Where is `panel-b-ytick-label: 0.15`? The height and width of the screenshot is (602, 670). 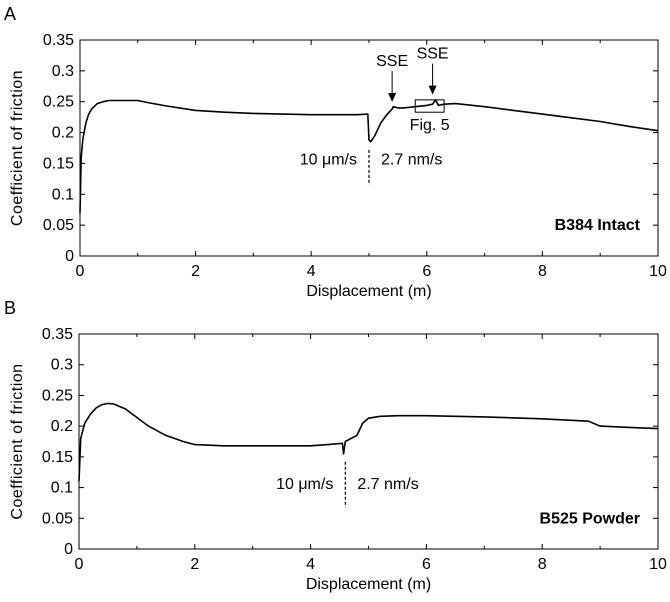 panel-b-ytick-label: 0.15 is located at coordinates (57, 457).